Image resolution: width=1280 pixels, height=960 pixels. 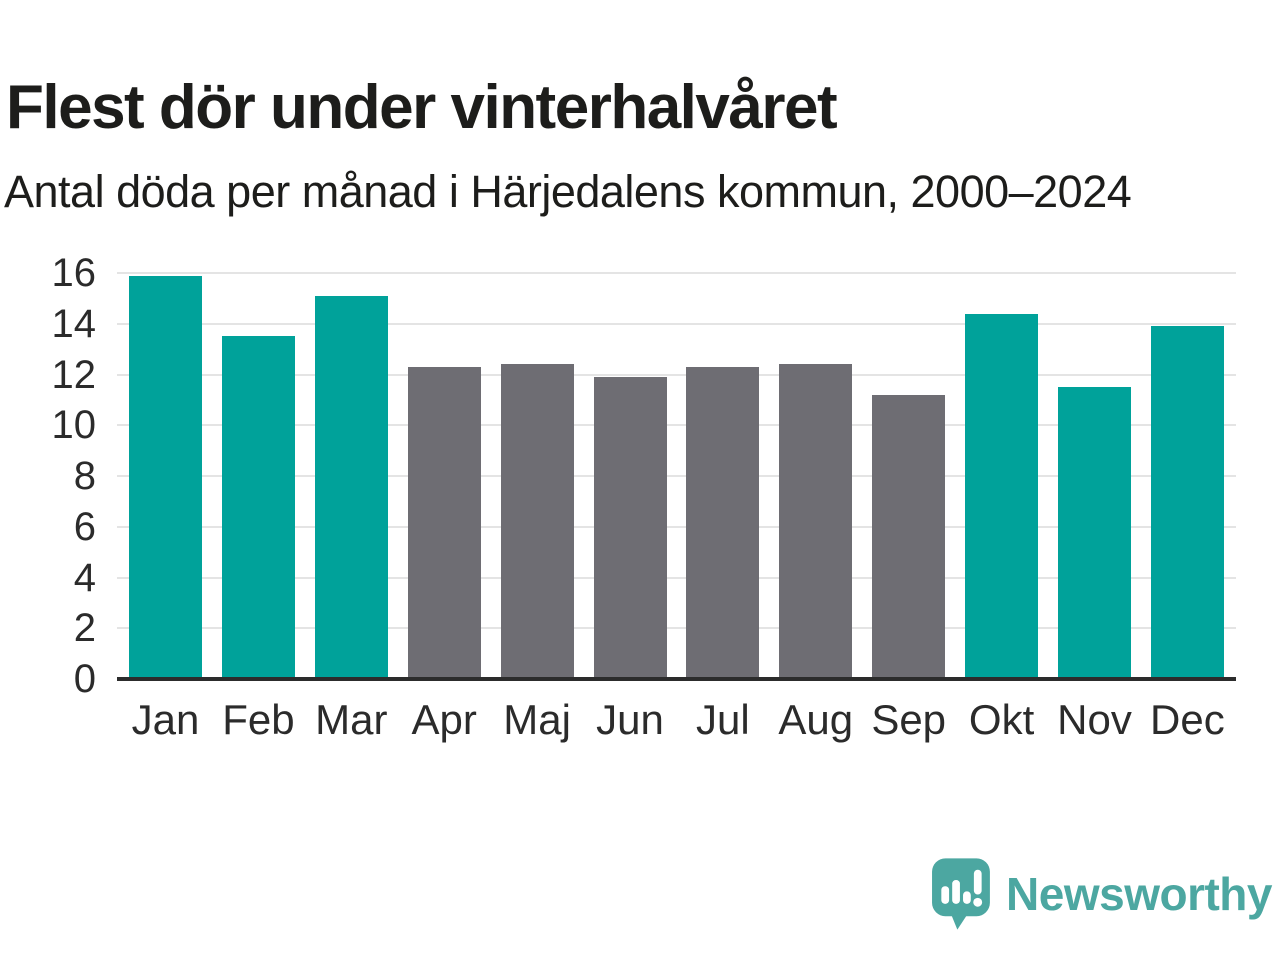 I want to click on bar-dec, so click(x=1187, y=502).